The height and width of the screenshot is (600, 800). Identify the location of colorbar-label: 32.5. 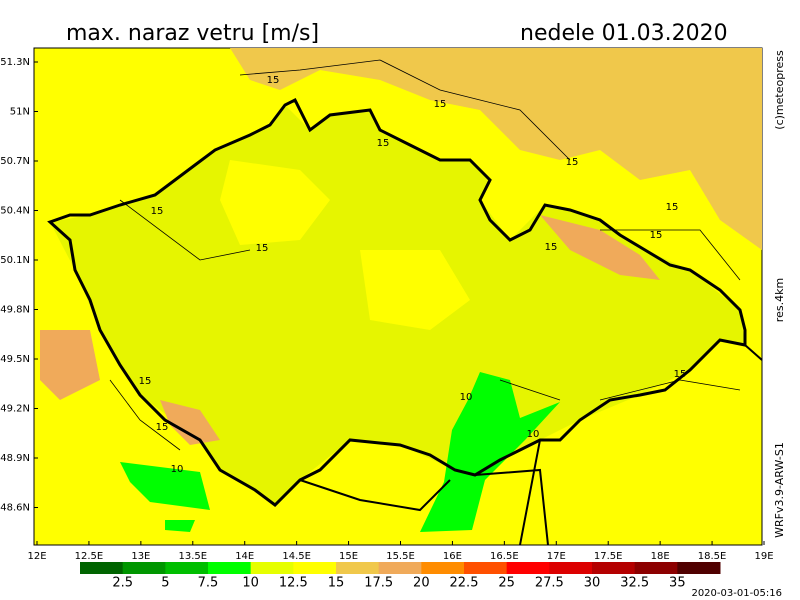
(634, 583).